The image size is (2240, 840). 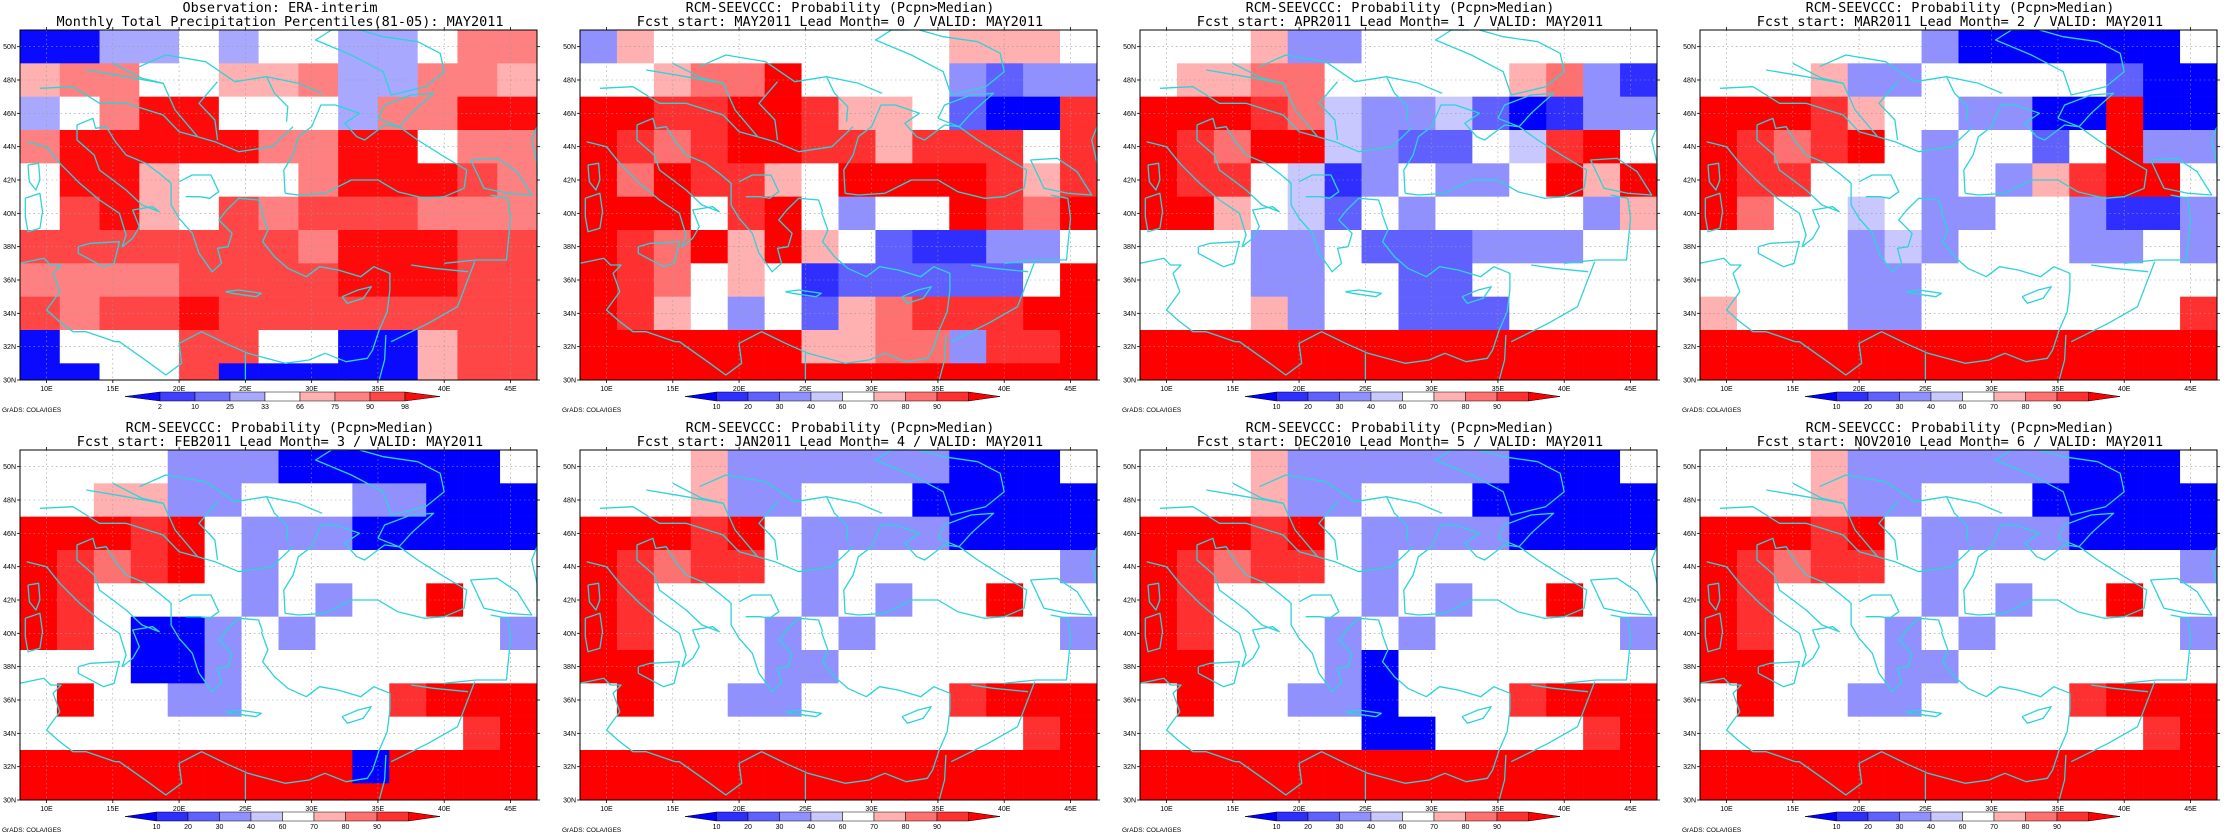 I want to click on lat-tick-label: 50N, so click(x=569, y=467).